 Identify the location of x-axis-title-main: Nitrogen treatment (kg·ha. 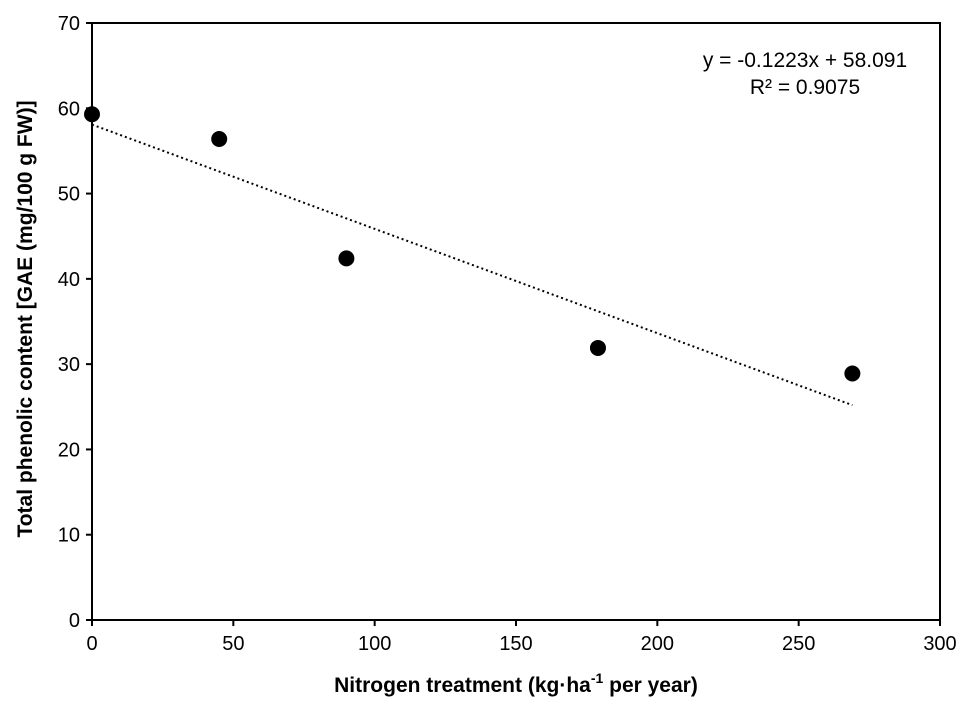
(462, 685).